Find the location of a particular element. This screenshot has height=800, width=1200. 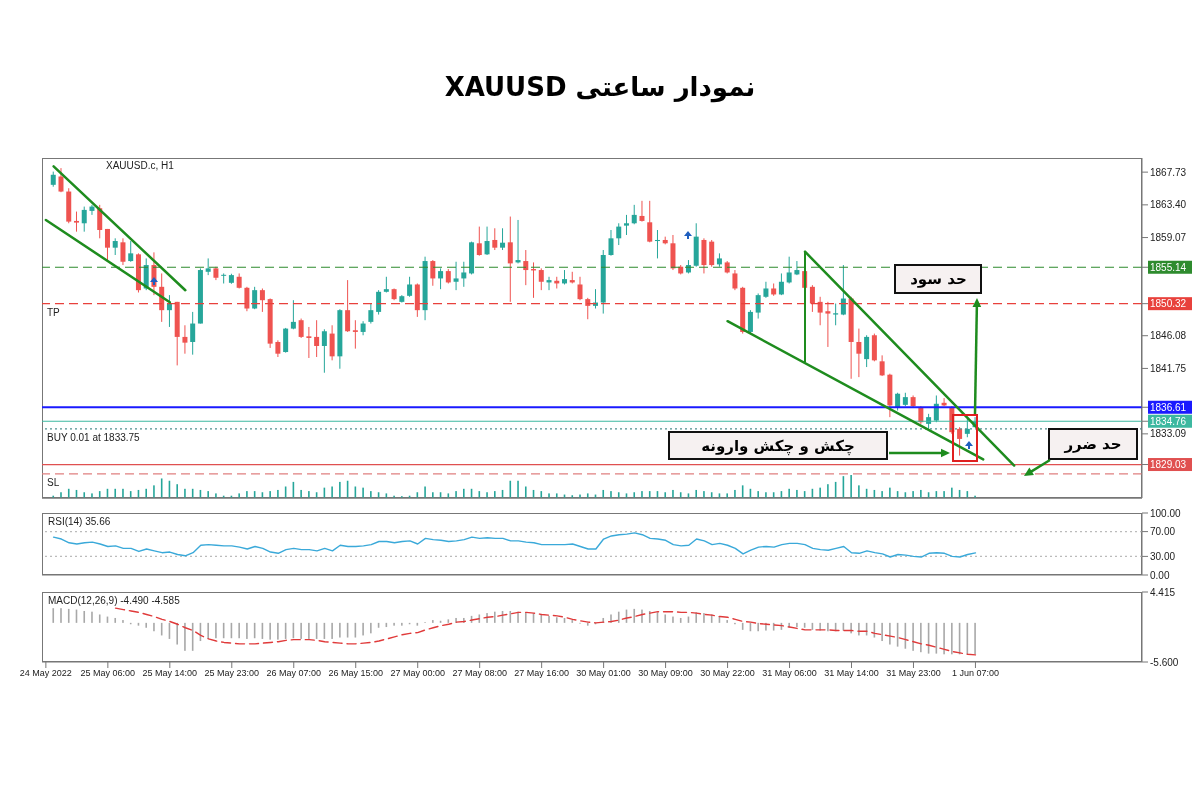

x-tick-label: 27 May 16:00 is located at coordinates (541, 673).